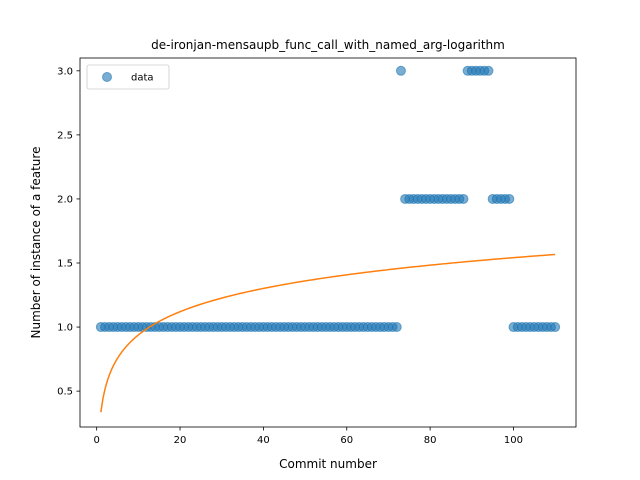 Image resolution: width=640 pixels, height=480 pixels. I want to click on x-tick-label: 80, so click(430, 440).